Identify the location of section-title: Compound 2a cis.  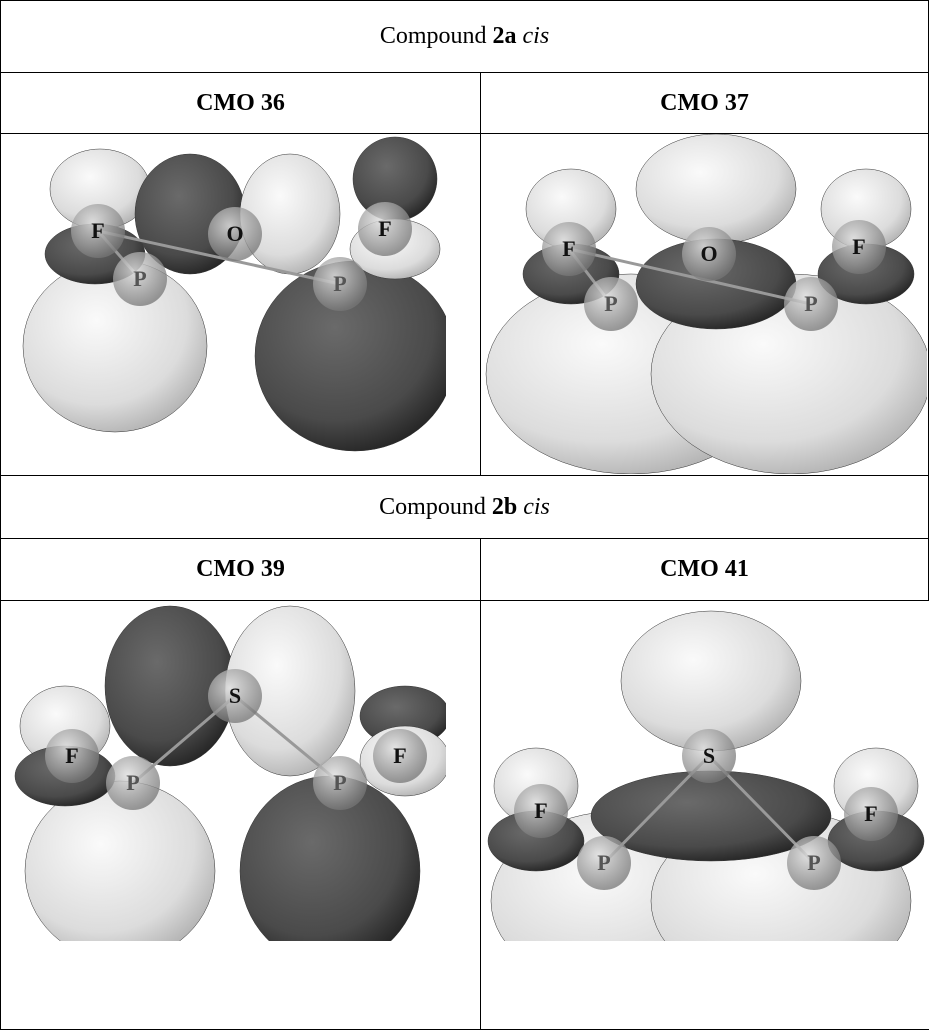
(464, 36).